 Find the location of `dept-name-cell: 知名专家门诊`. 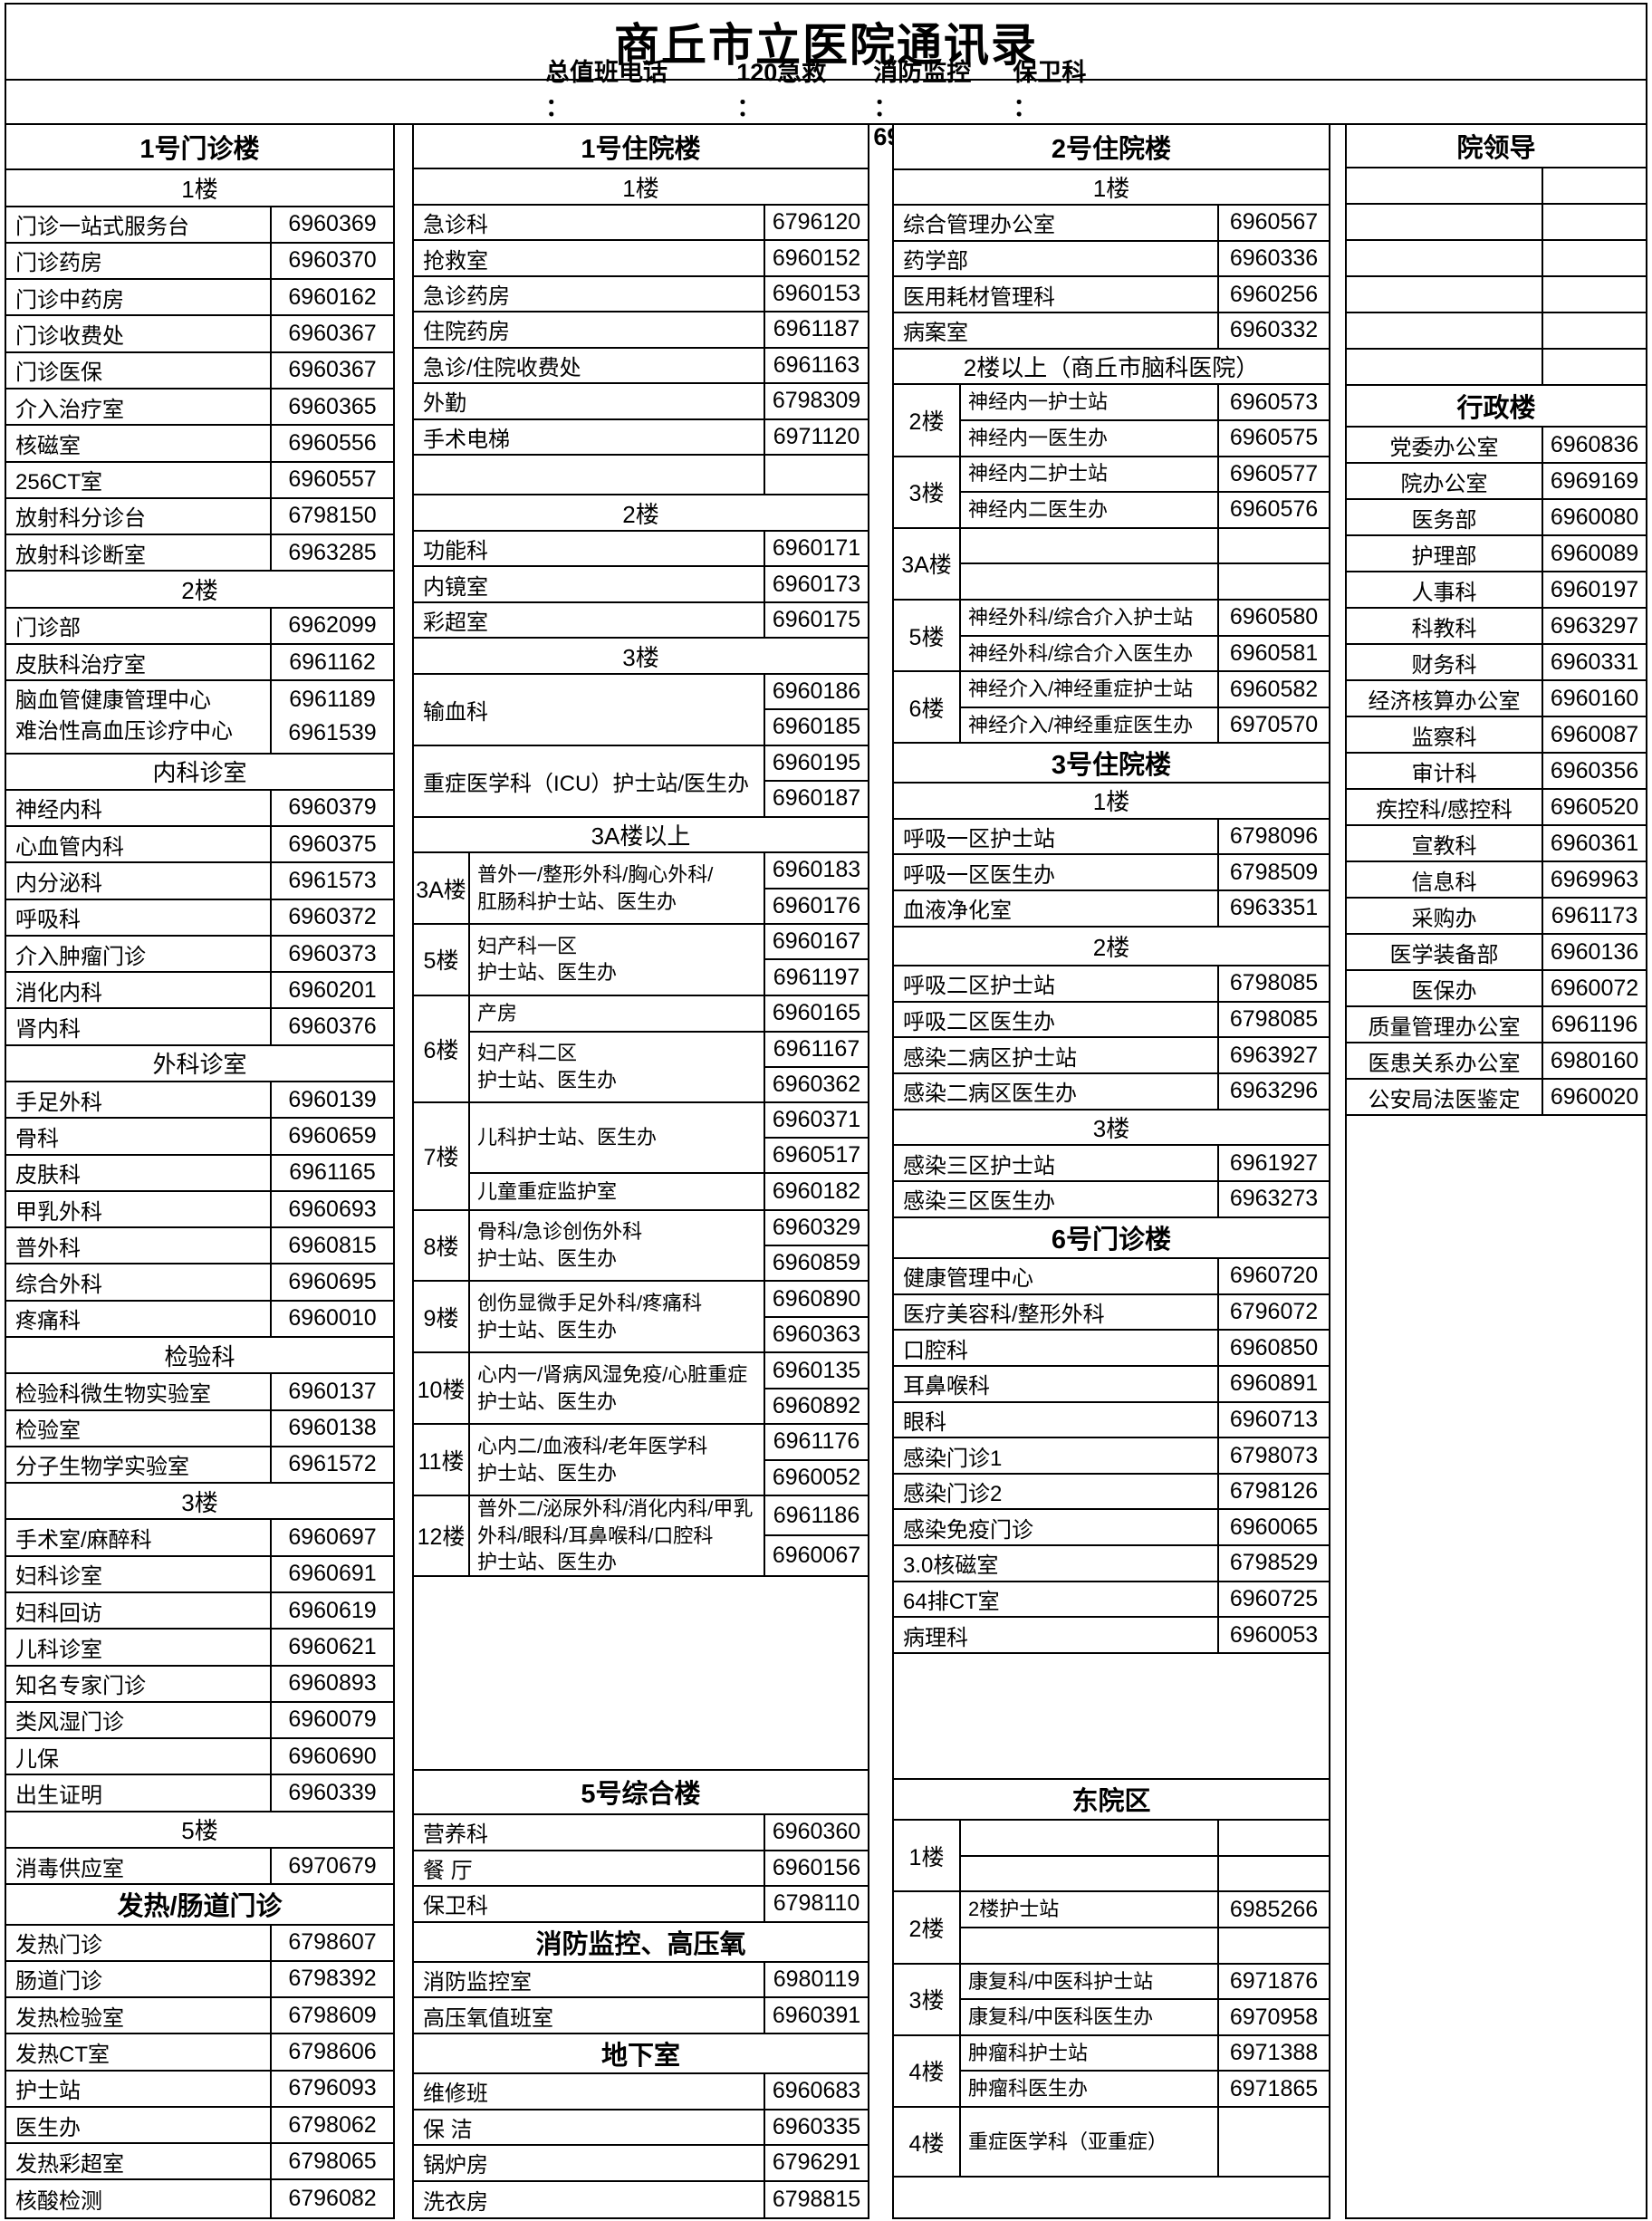

dept-name-cell: 知名专家门诊 is located at coordinates (80, 1686).